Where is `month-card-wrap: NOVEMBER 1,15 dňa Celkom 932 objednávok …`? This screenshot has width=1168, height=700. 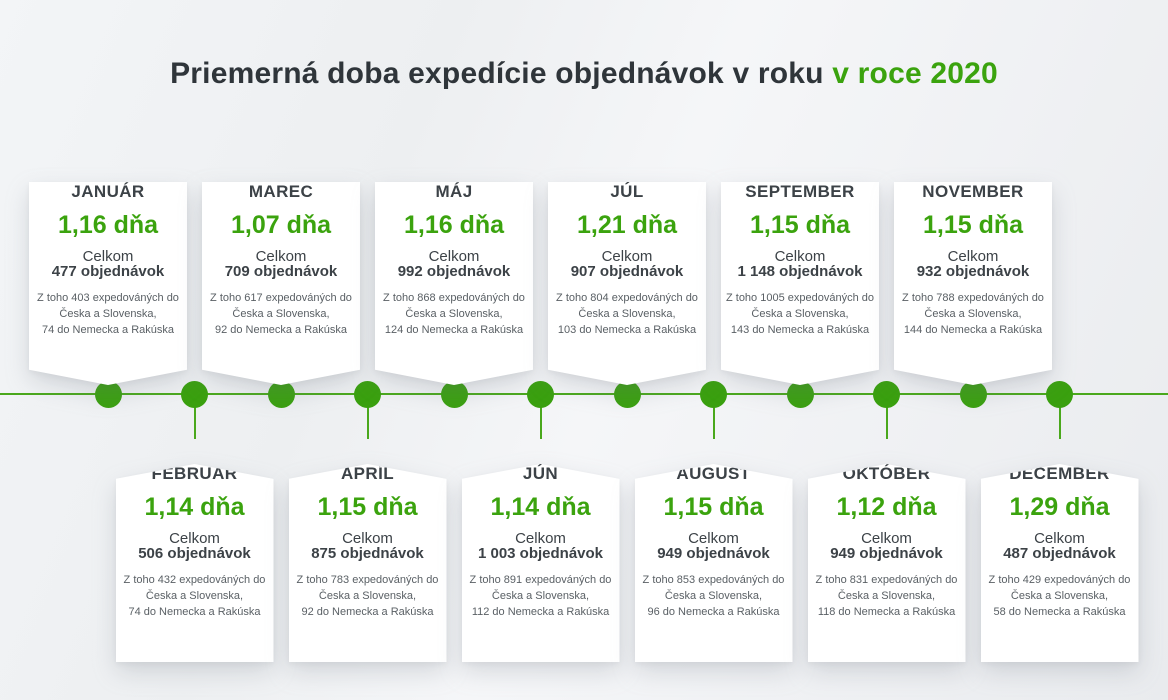
month-card-wrap: NOVEMBER 1,15 dňa Celkom 932 objednávok … is located at coordinates (973, 270).